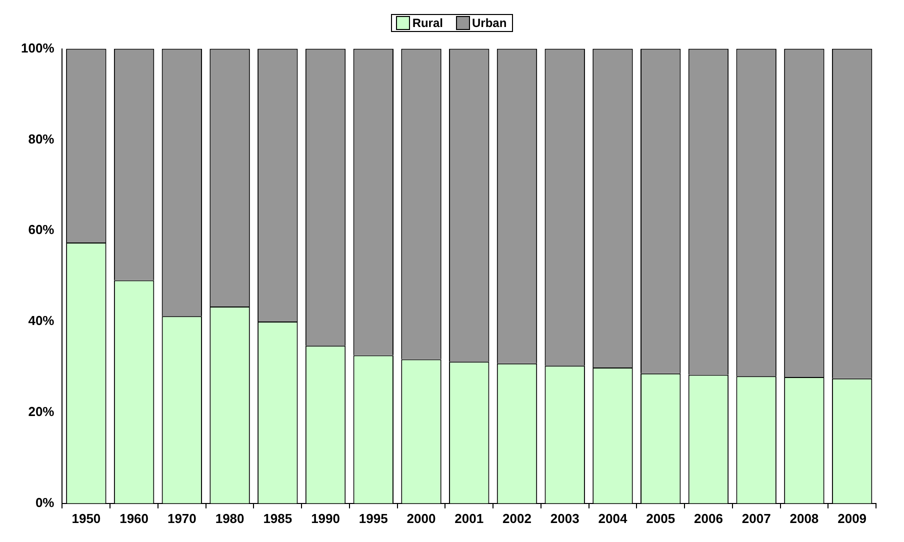 Image resolution: width=904 pixels, height=542 pixels. What do you see at coordinates (38, 48) in the screenshot?
I see `y-tick-label: 100%` at bounding box center [38, 48].